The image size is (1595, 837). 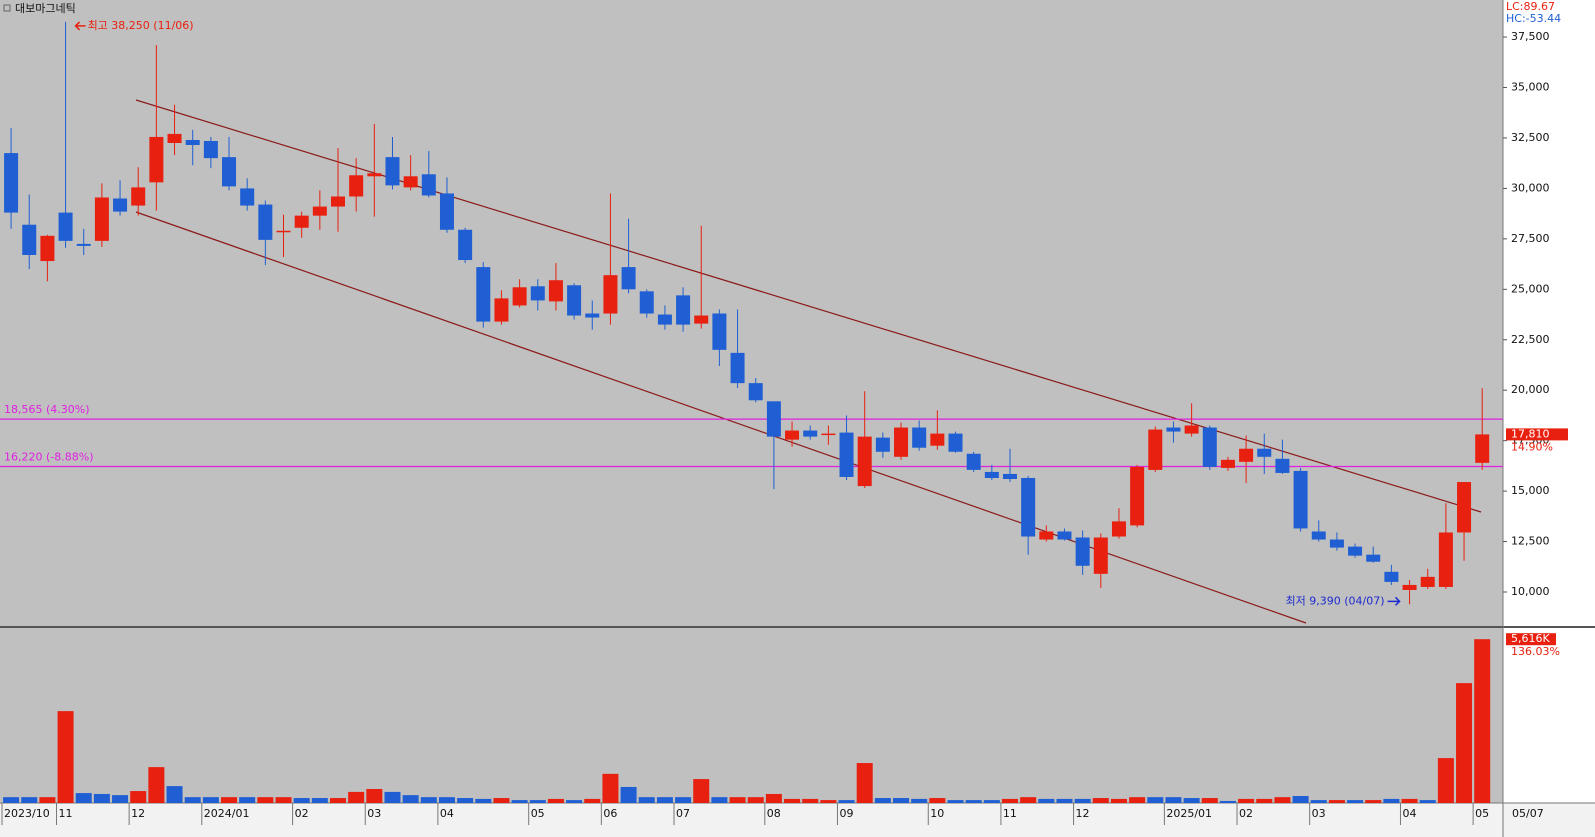 I want to click on x-tick-label: 11, so click(x=65, y=813).